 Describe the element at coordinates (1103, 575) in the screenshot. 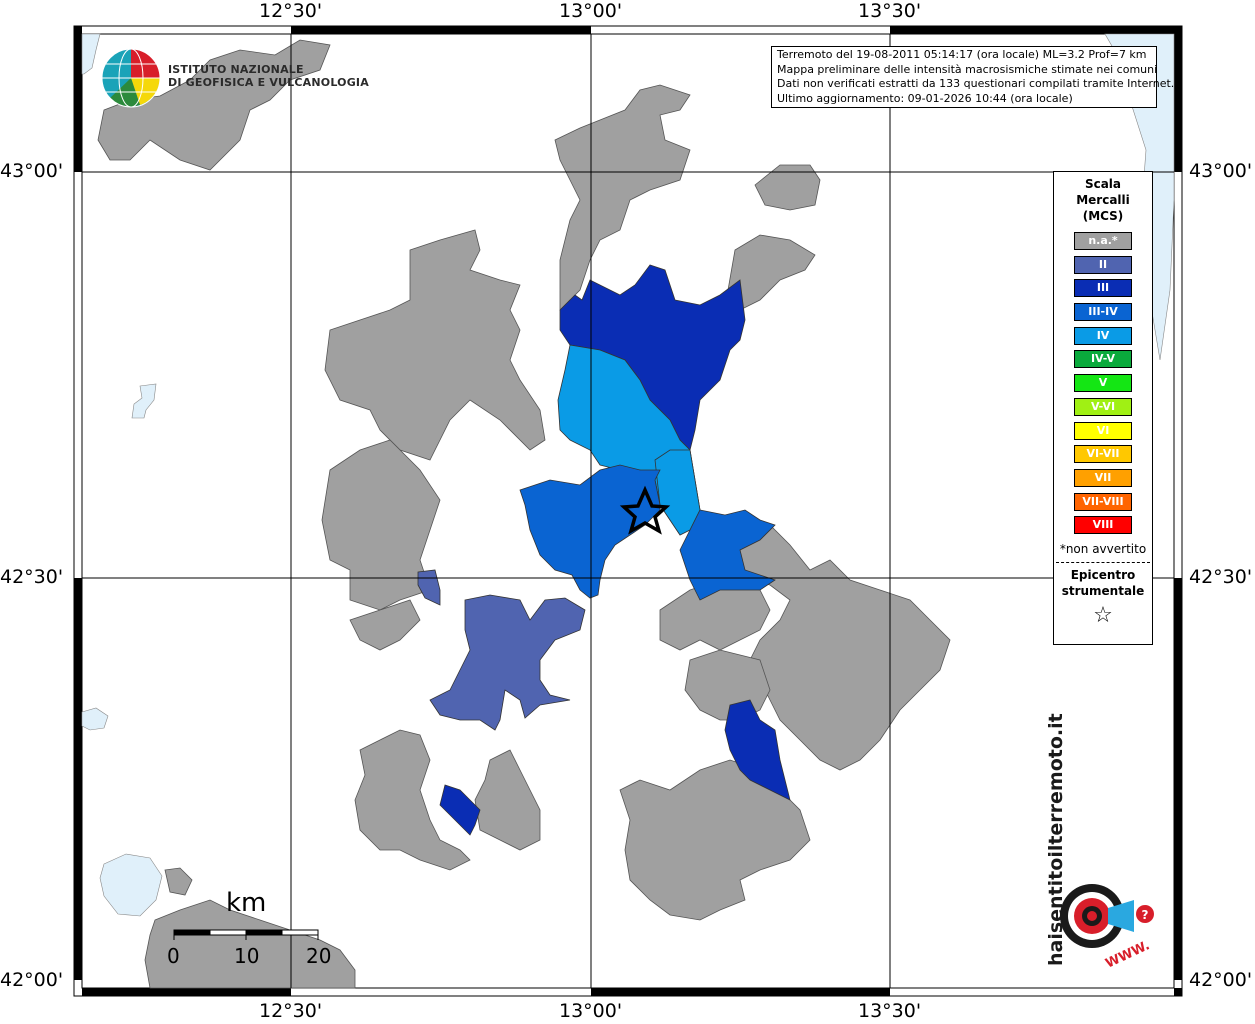

I see `legend-epicentro-line1: Epicentro` at that location.